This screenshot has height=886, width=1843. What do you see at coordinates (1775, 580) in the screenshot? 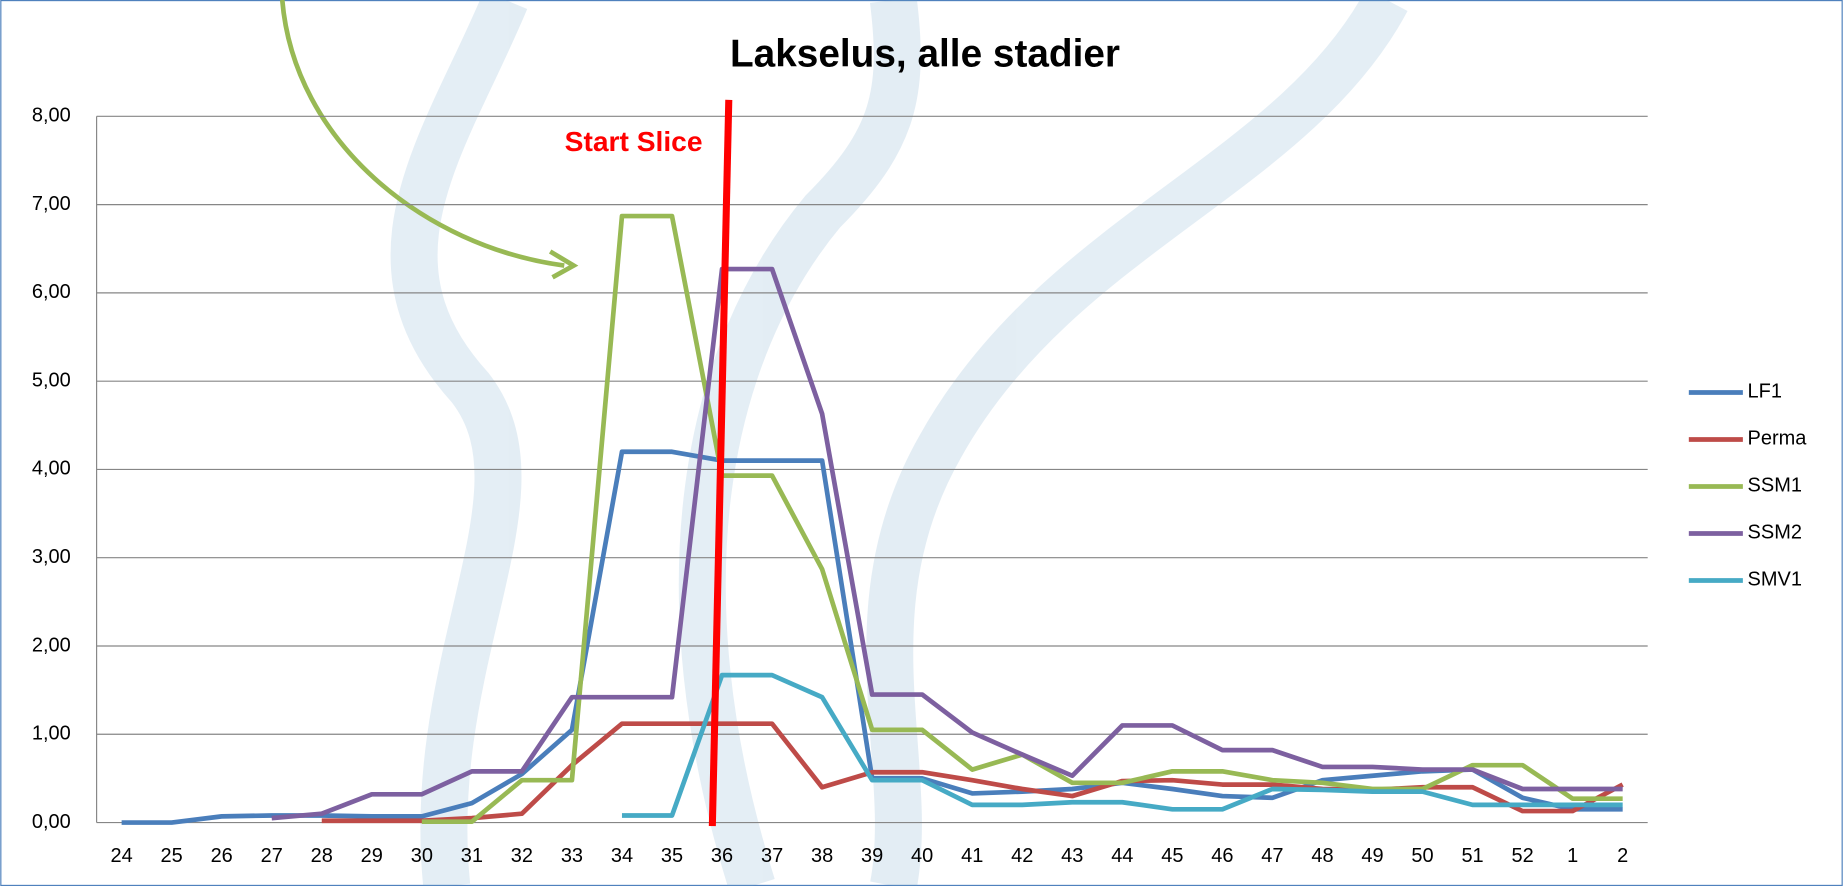
I see `legend-label: SMV1` at bounding box center [1775, 580].